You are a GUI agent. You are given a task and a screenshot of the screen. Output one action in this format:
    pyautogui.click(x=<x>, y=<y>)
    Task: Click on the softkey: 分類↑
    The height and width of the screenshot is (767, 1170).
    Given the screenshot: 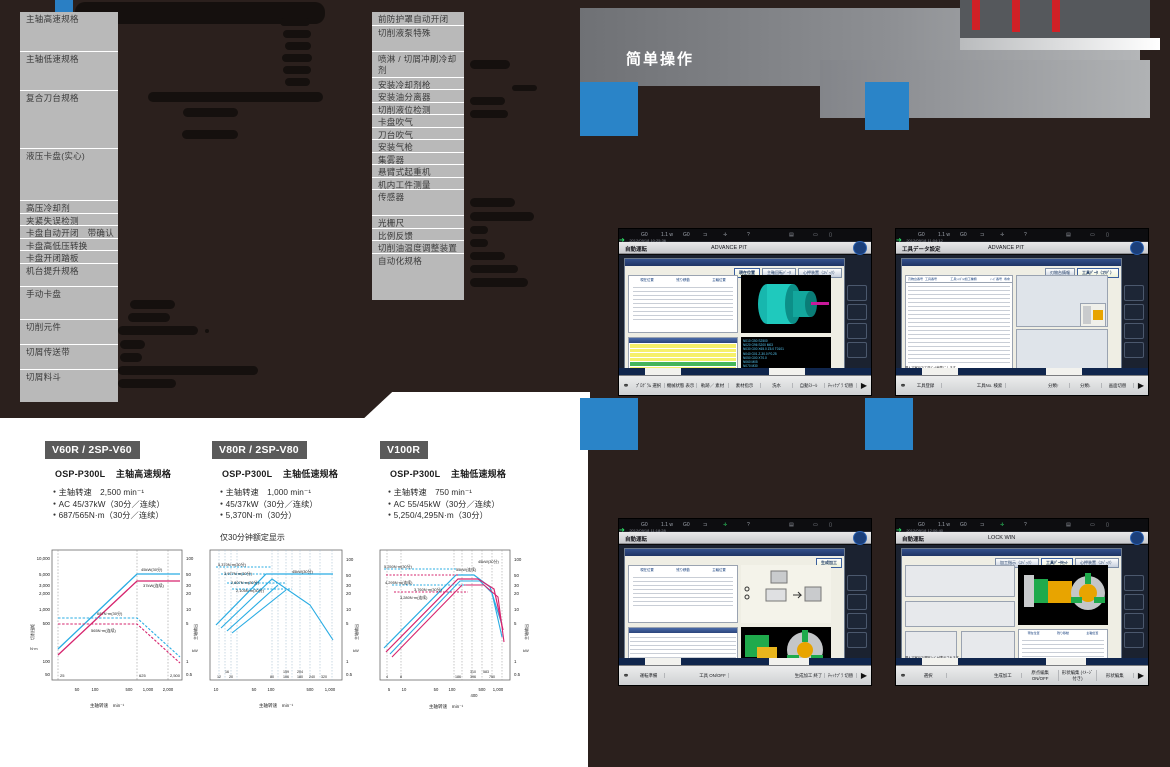 What is the action you would take?
    pyautogui.click(x=1054, y=385)
    